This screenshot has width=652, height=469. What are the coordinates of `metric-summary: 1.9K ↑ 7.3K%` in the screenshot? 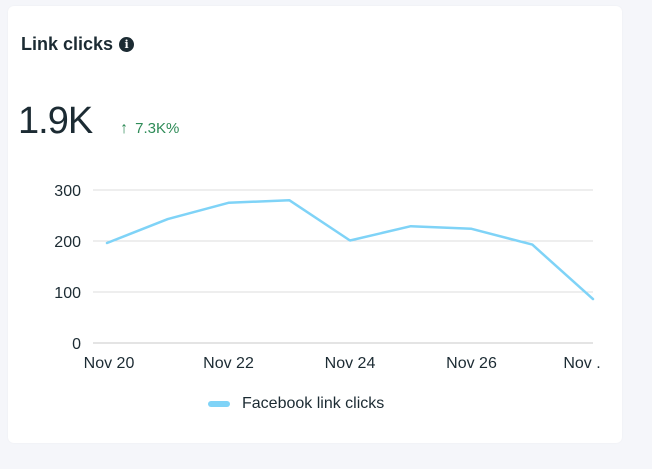 It's located at (98, 121).